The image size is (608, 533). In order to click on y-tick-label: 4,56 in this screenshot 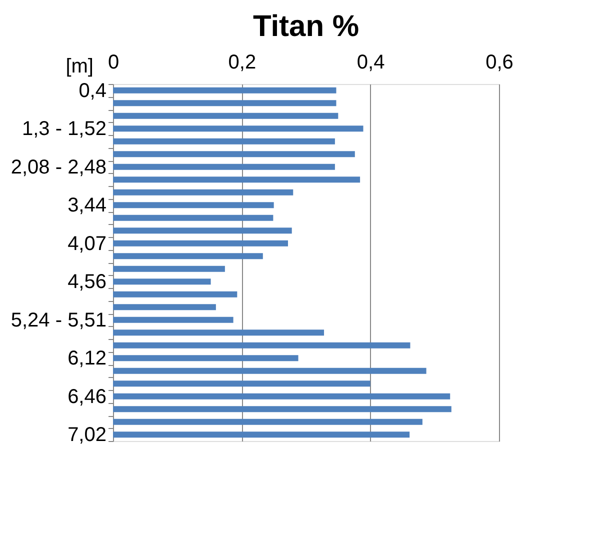, I will do `click(87, 282)`.